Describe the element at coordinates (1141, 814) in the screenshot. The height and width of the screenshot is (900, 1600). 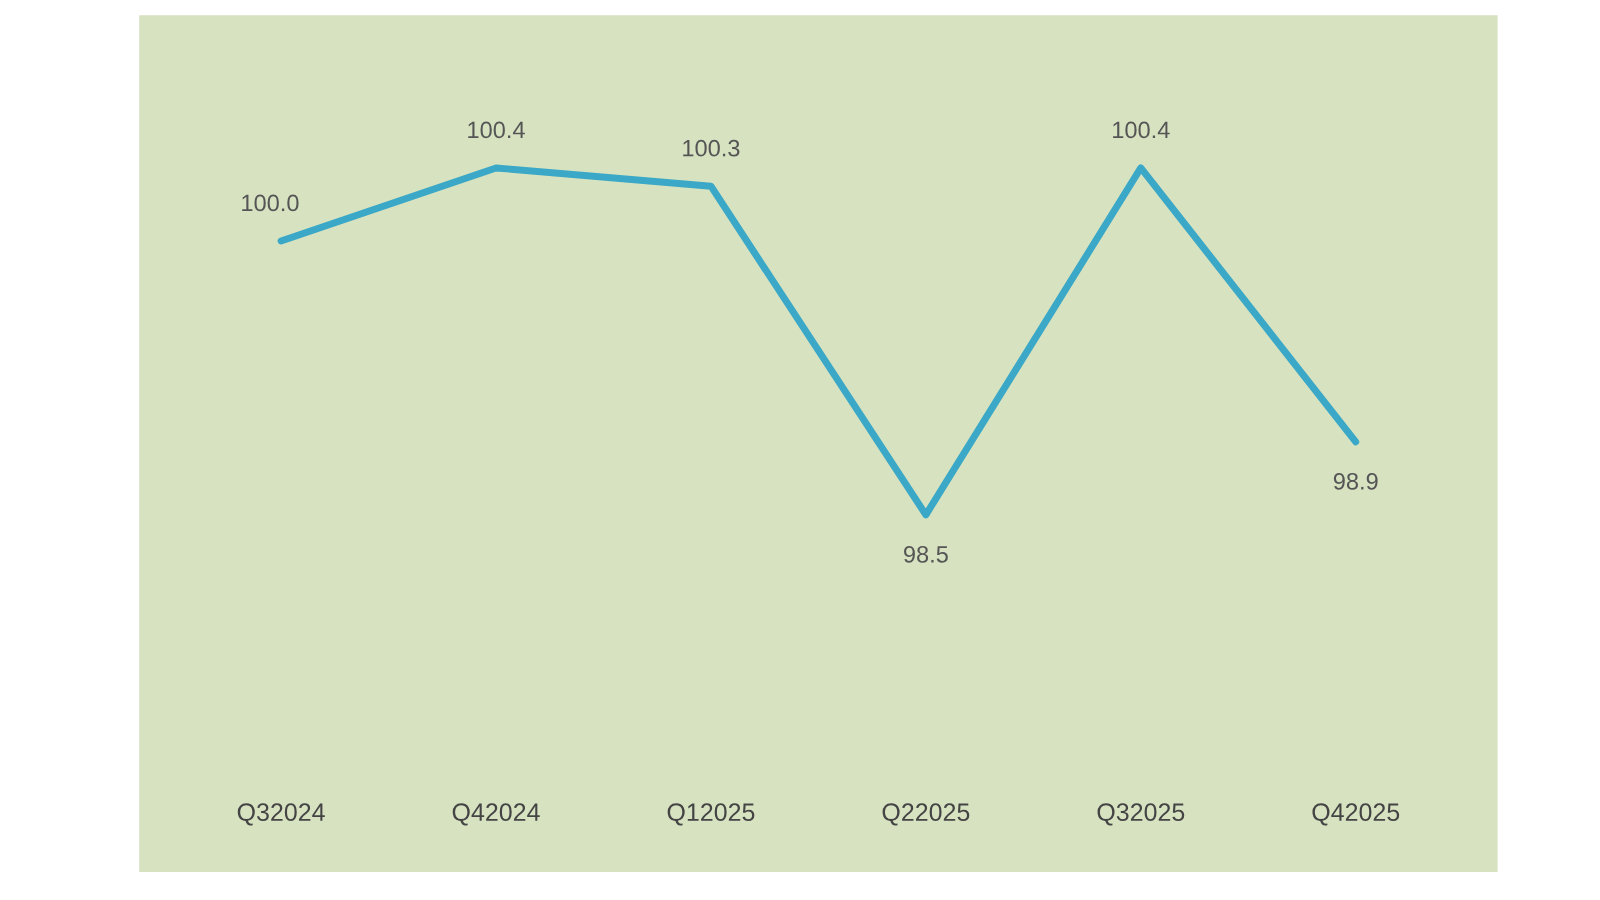
I see `x-tick-label: Q32025` at that location.